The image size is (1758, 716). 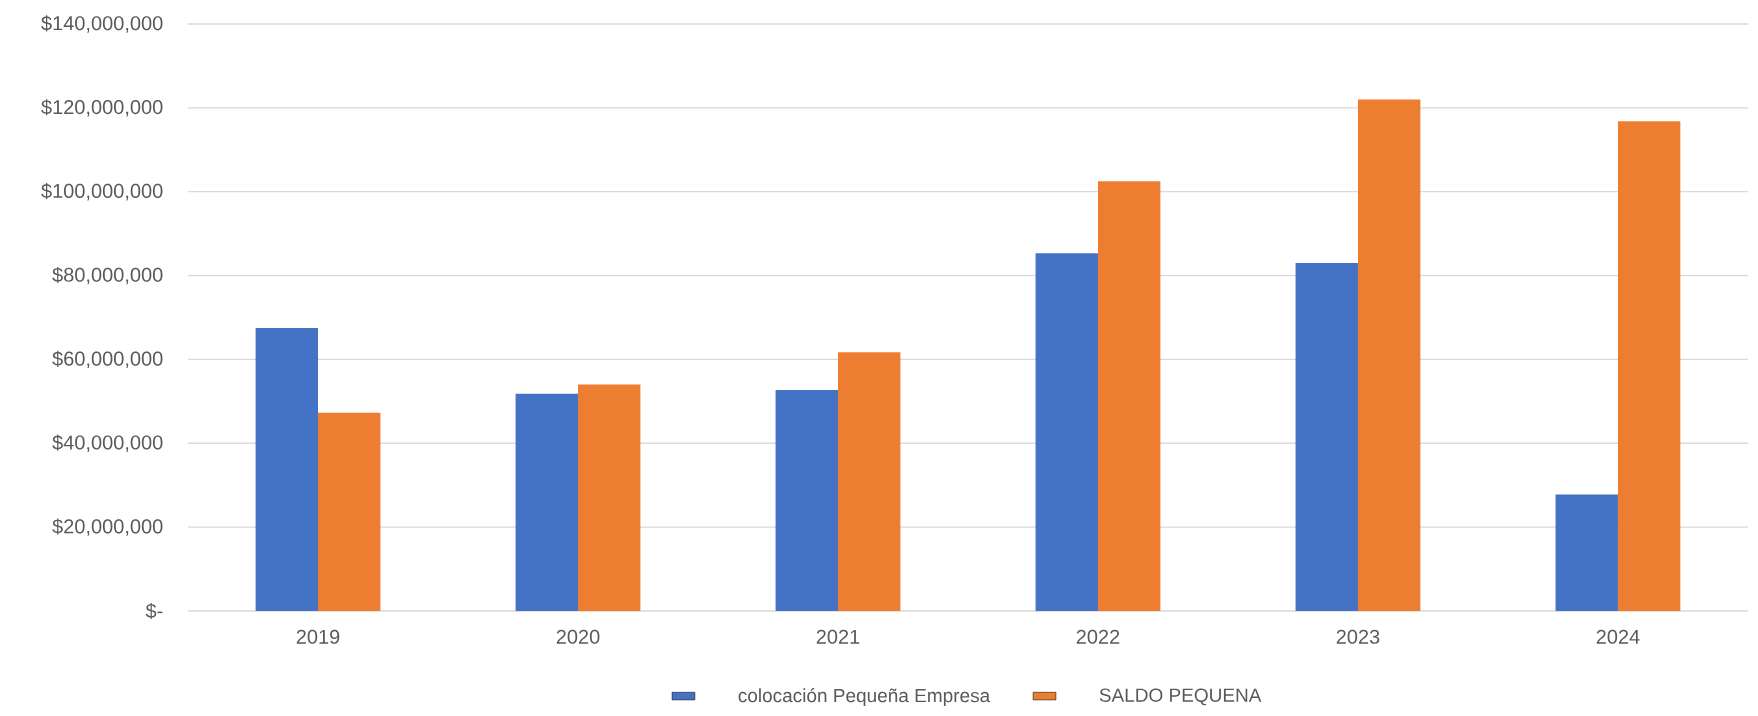 I want to click on x-tick-label: 2023, so click(x=1358, y=636).